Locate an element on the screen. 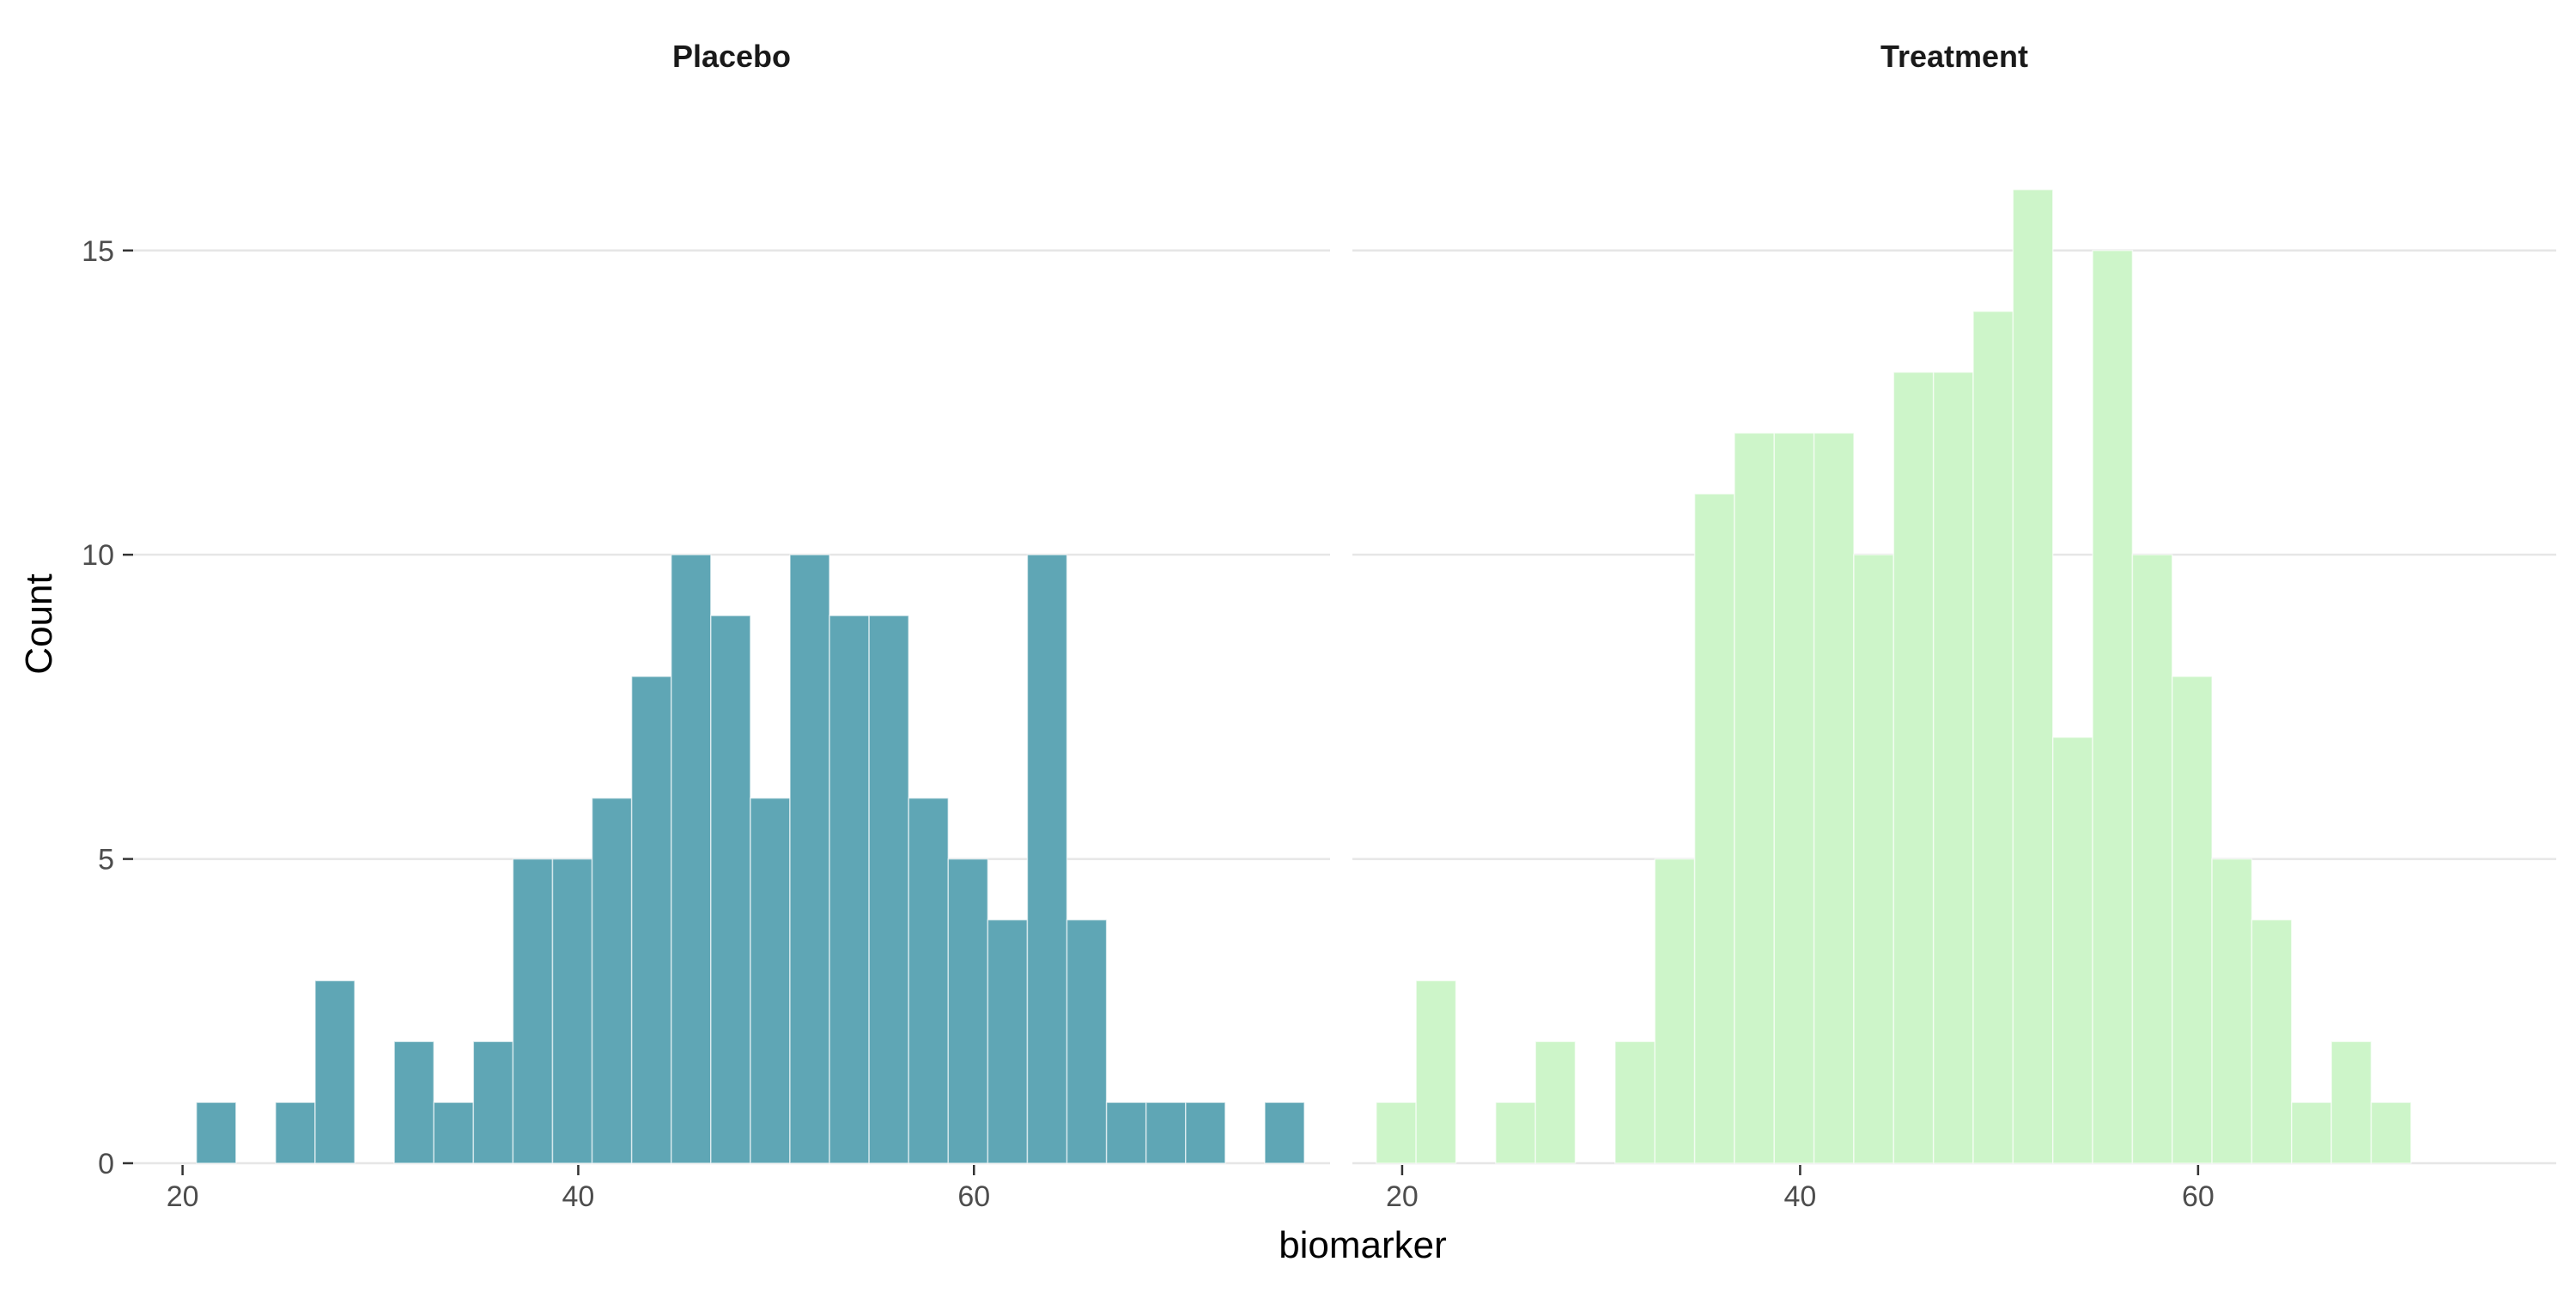 This screenshot has height=1292, width=2576. panel-title-treatment: Treatment is located at coordinates (1954, 56).